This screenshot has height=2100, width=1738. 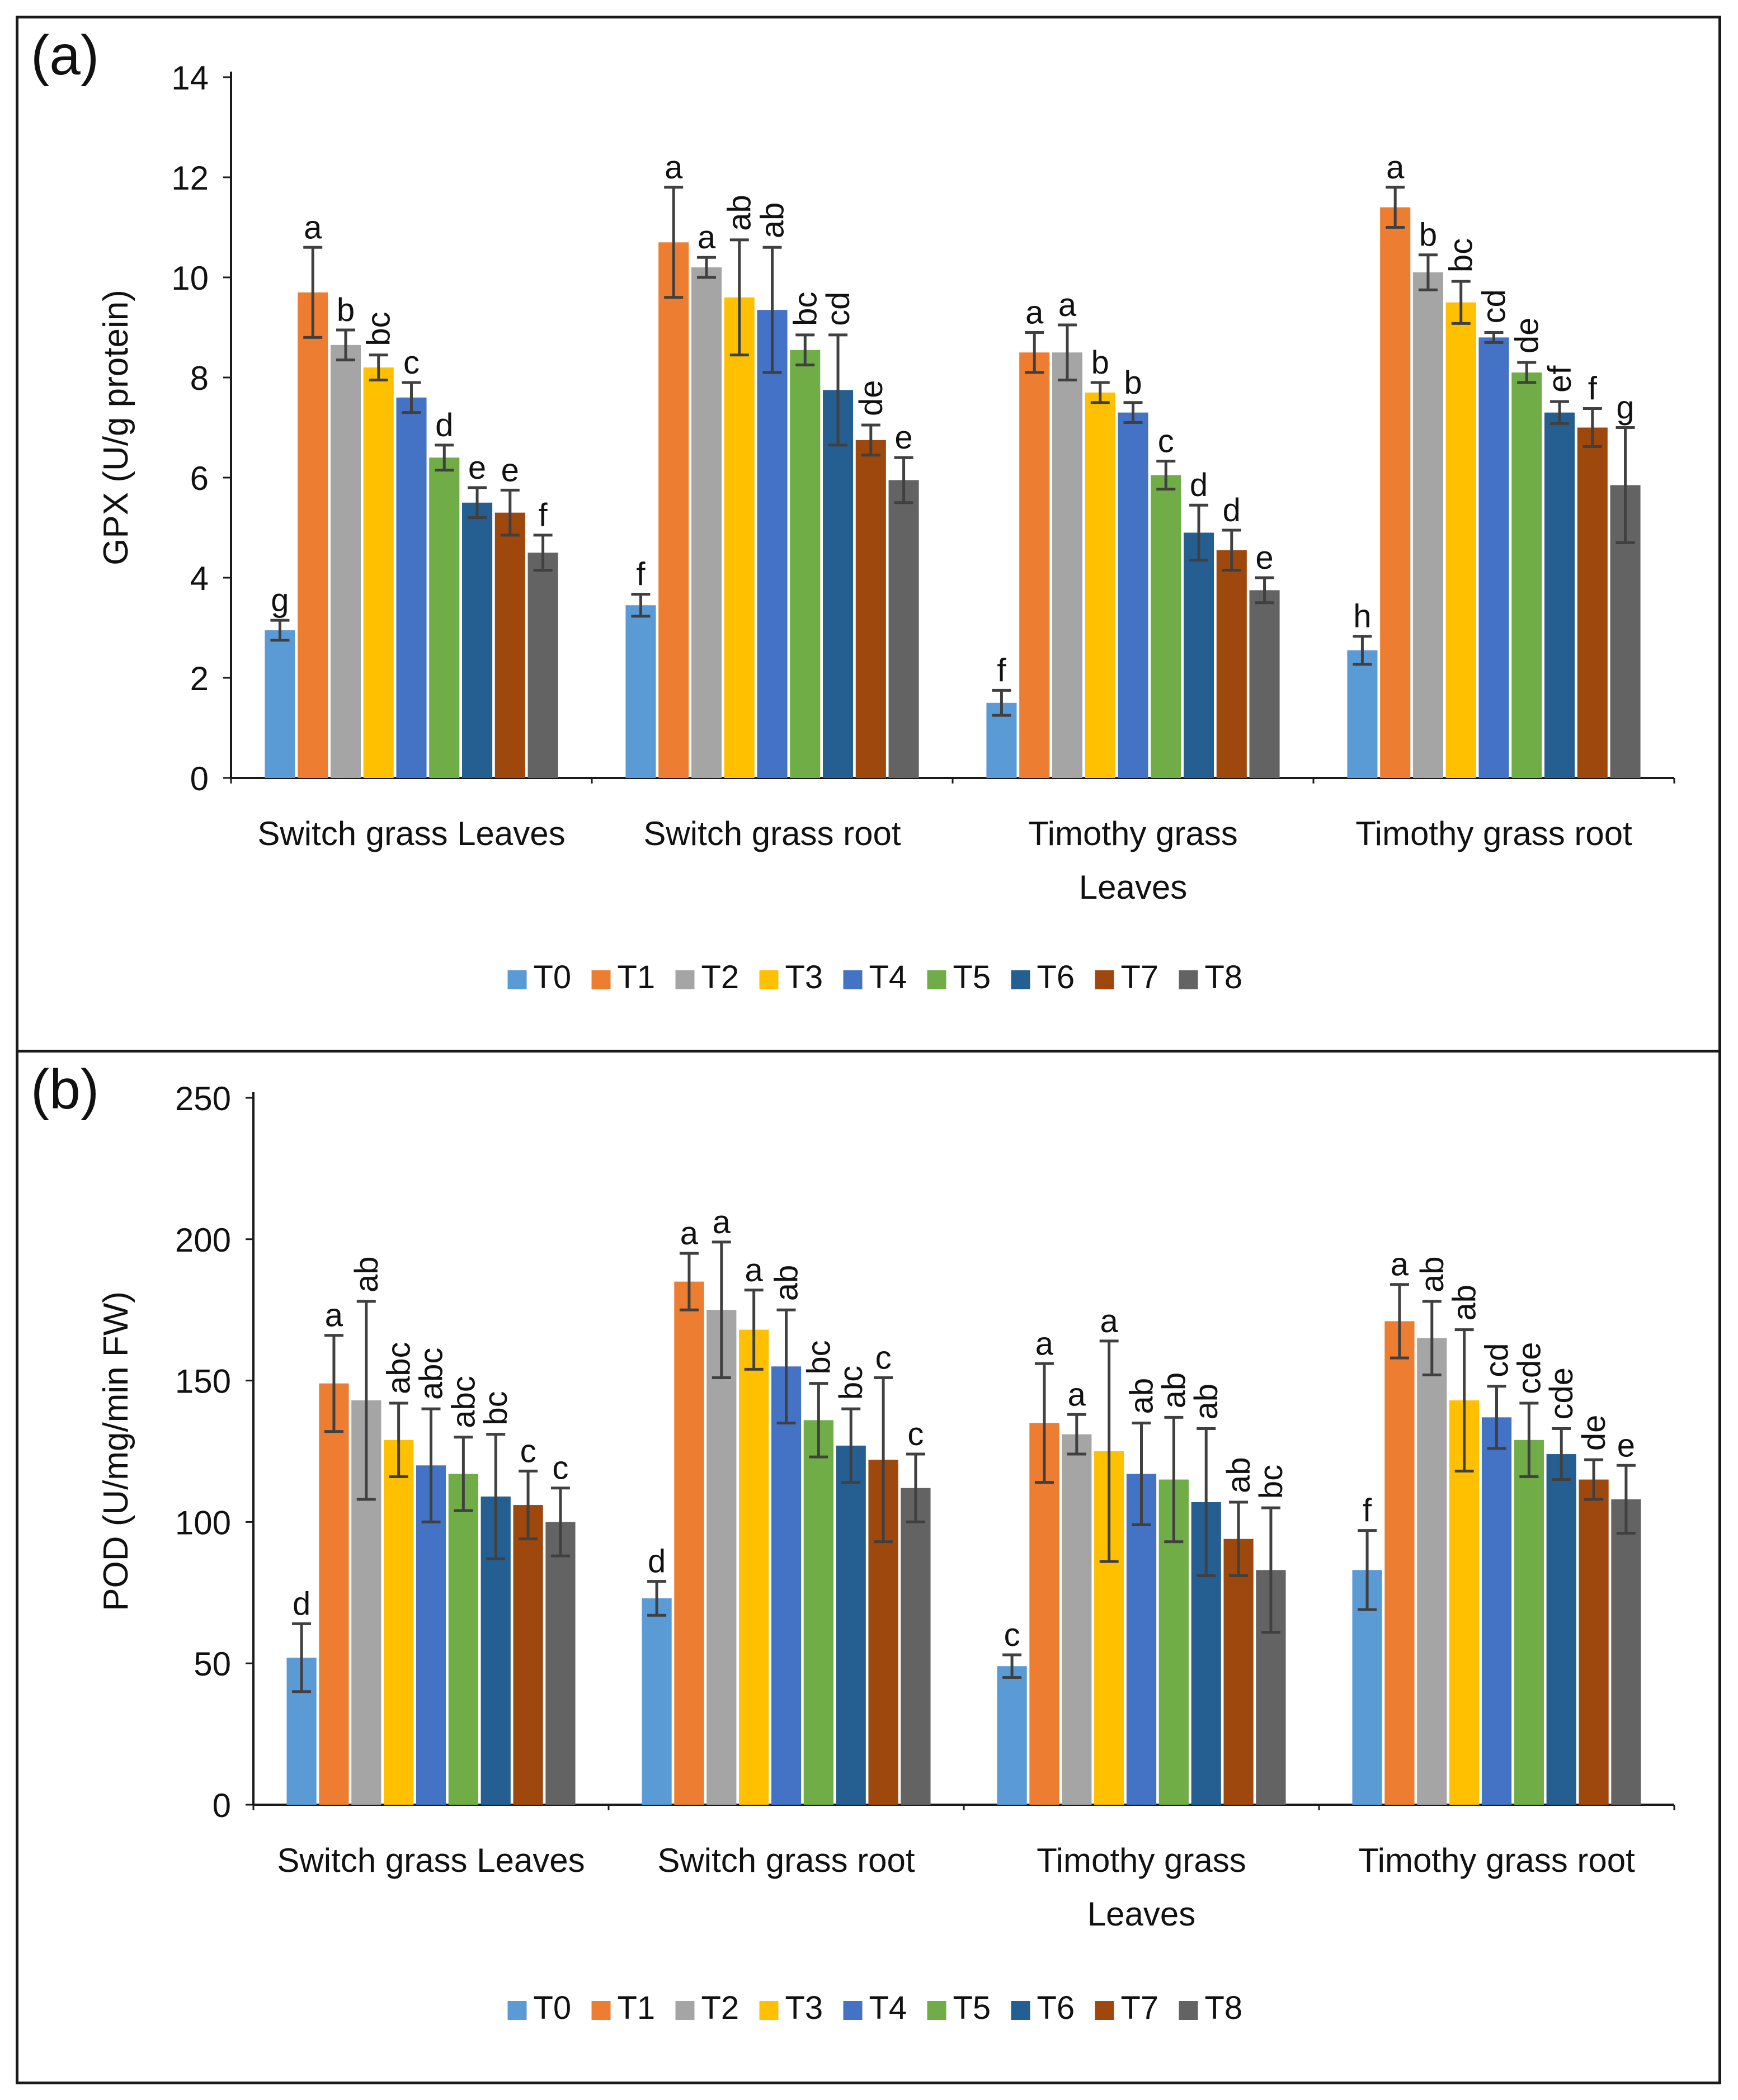 I want to click on y-tick-label: 0, so click(x=199, y=778).